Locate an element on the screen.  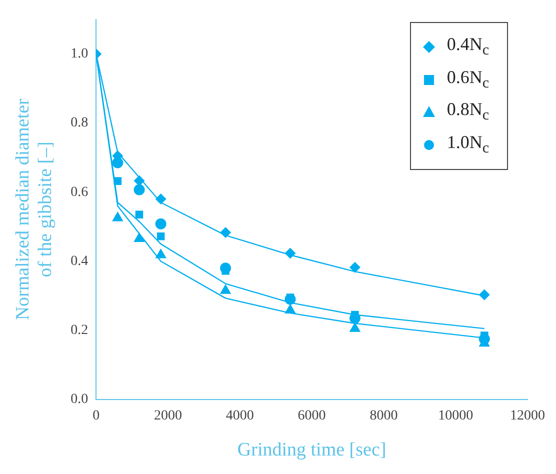
y-axis-title: Normalized median diameter of the gibbsite [–] is located at coordinates (34, 209).